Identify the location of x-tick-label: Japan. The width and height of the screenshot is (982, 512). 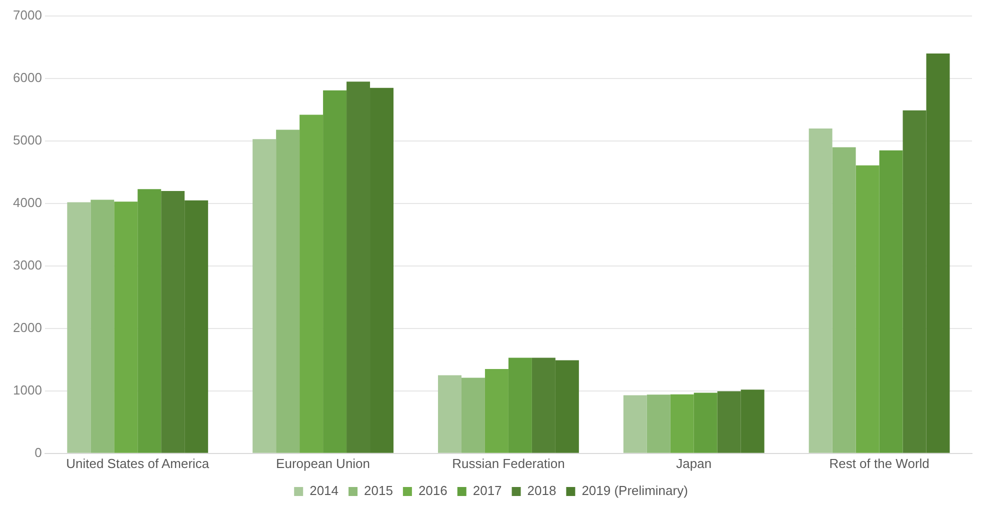
(694, 463).